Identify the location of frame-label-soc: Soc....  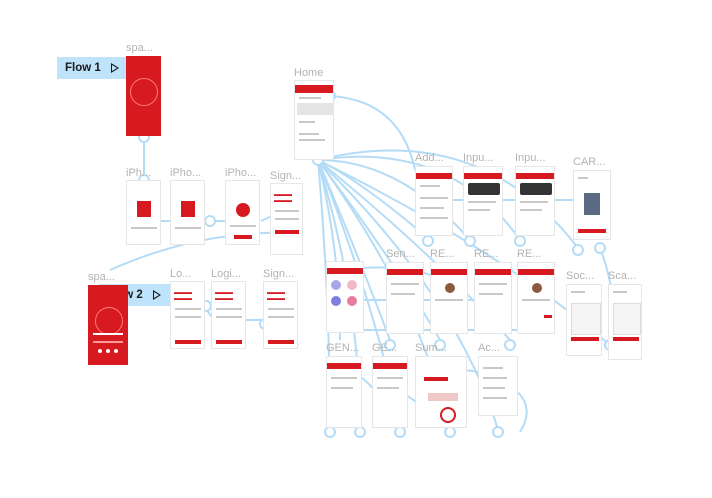
(580, 276).